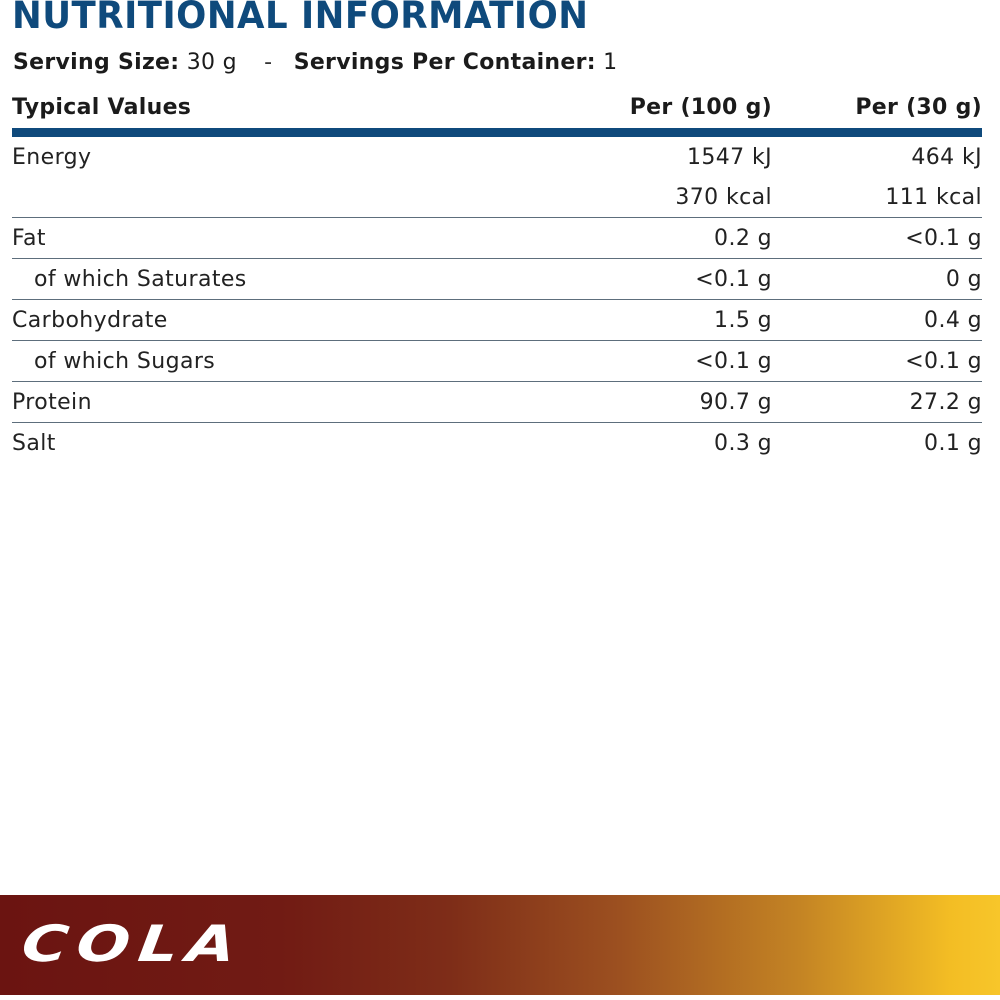  Describe the element at coordinates (610, 62) in the screenshot. I see `servings-per-container-value: 1` at that location.